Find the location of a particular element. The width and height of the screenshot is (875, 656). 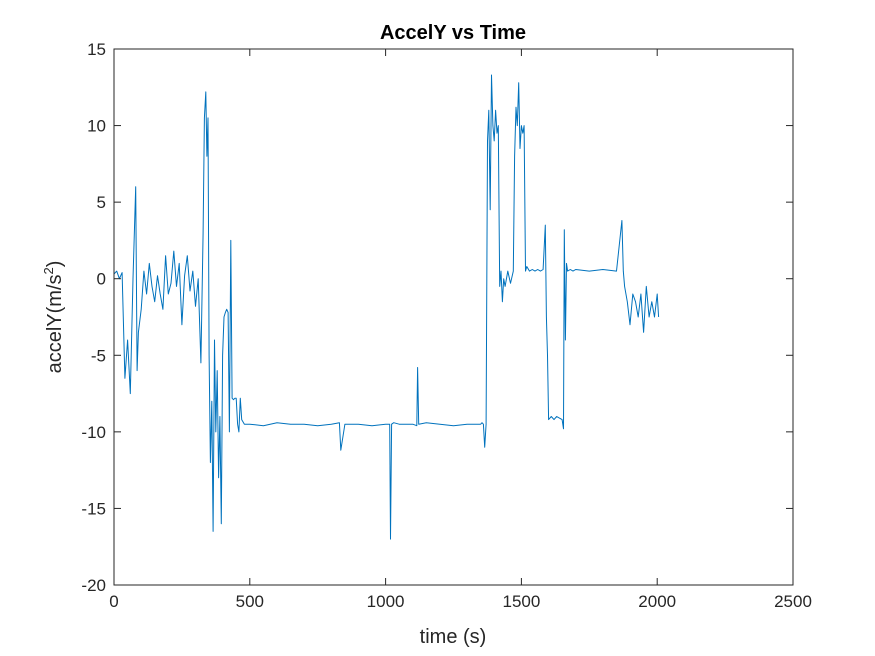

y-axis-label-close: ) is located at coordinates (55, 264).